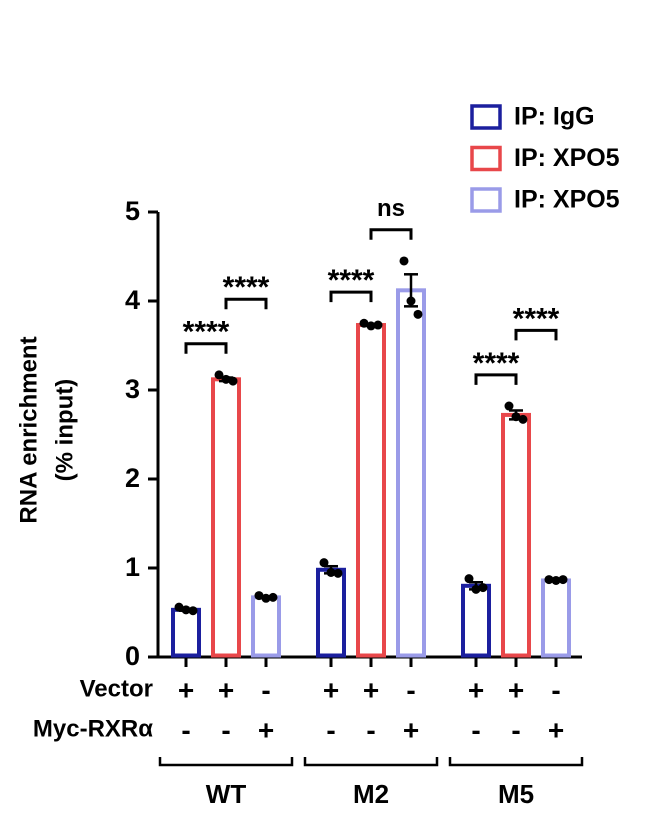 Image resolution: width=667 pixels, height=818 pixels. Describe the element at coordinates (516, 794) in the screenshot. I see `group-label: M5` at that location.